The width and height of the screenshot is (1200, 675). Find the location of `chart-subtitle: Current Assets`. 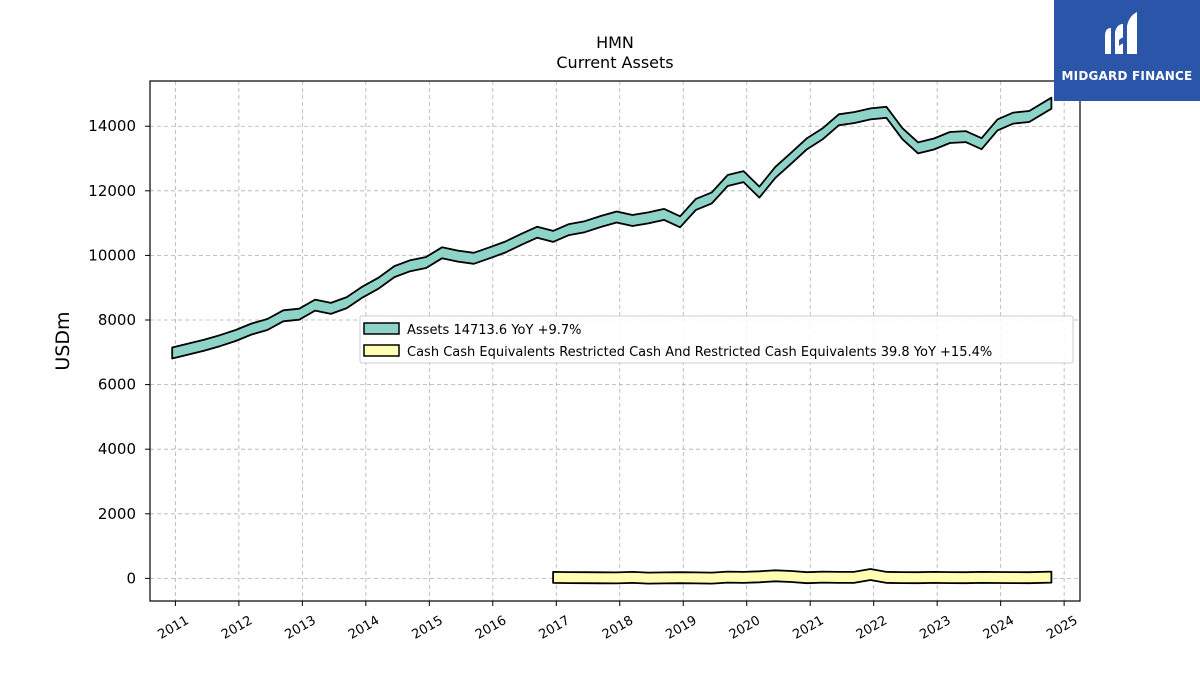

chart-subtitle: Current Assets is located at coordinates (614, 62).